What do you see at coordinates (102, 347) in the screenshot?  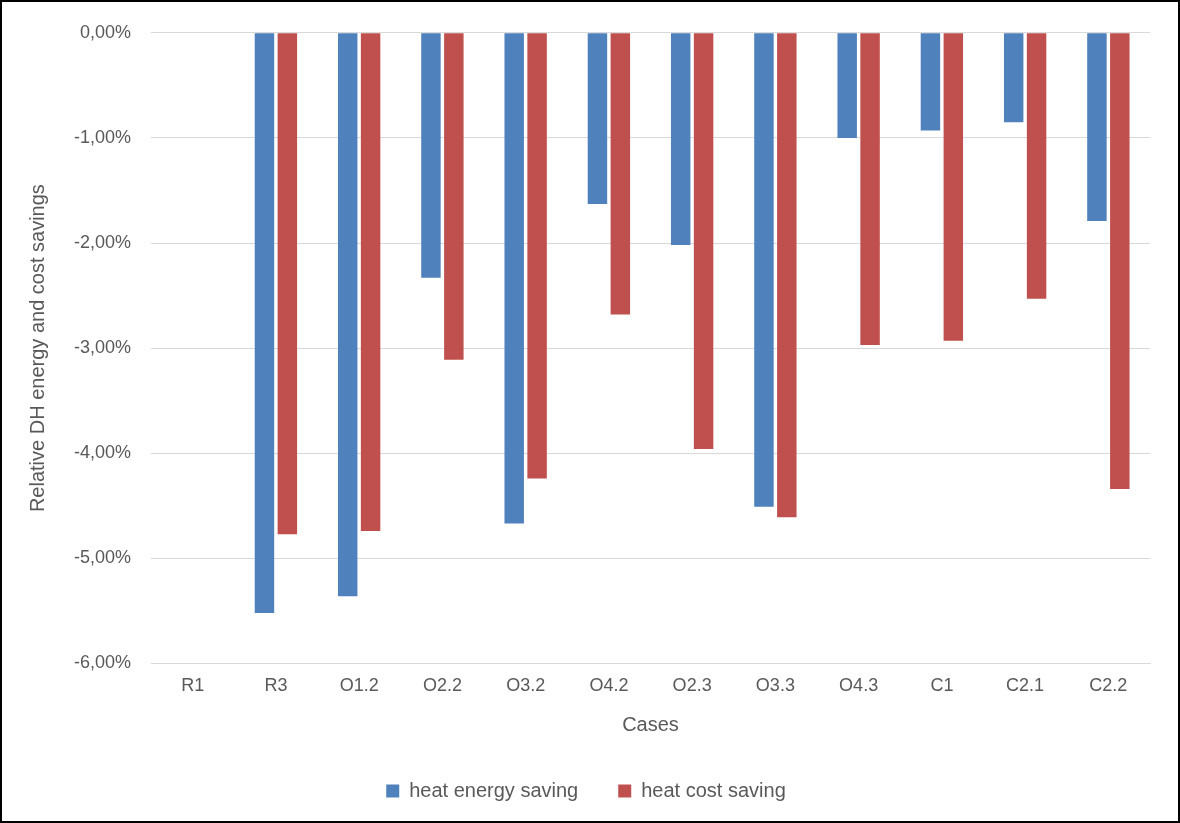 I see `y-tick-label: -3,00%` at bounding box center [102, 347].